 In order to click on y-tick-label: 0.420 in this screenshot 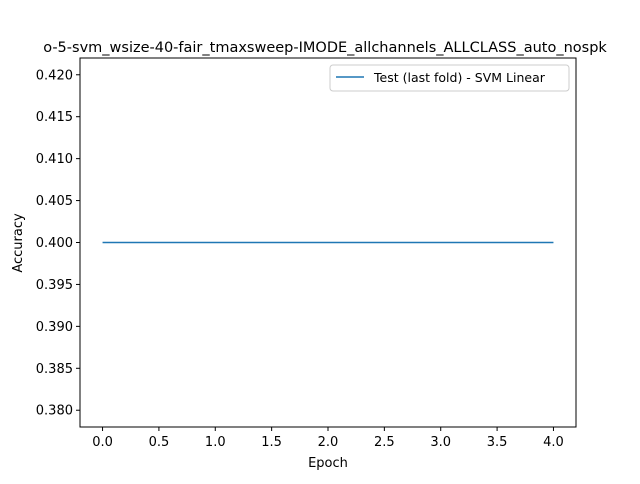, I will do `click(54, 75)`.